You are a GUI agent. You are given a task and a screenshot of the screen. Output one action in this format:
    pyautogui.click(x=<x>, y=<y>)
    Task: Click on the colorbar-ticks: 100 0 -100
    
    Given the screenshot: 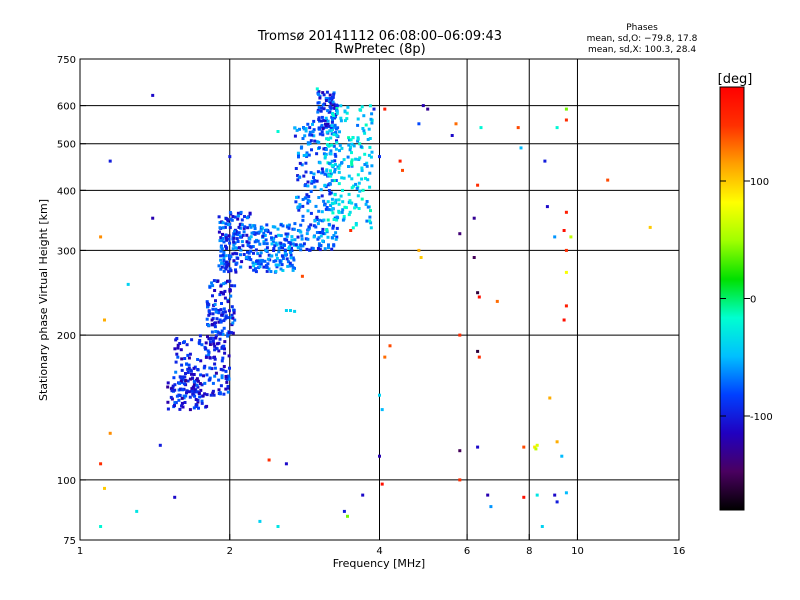 What is the action you would take?
    pyautogui.click(x=746, y=300)
    